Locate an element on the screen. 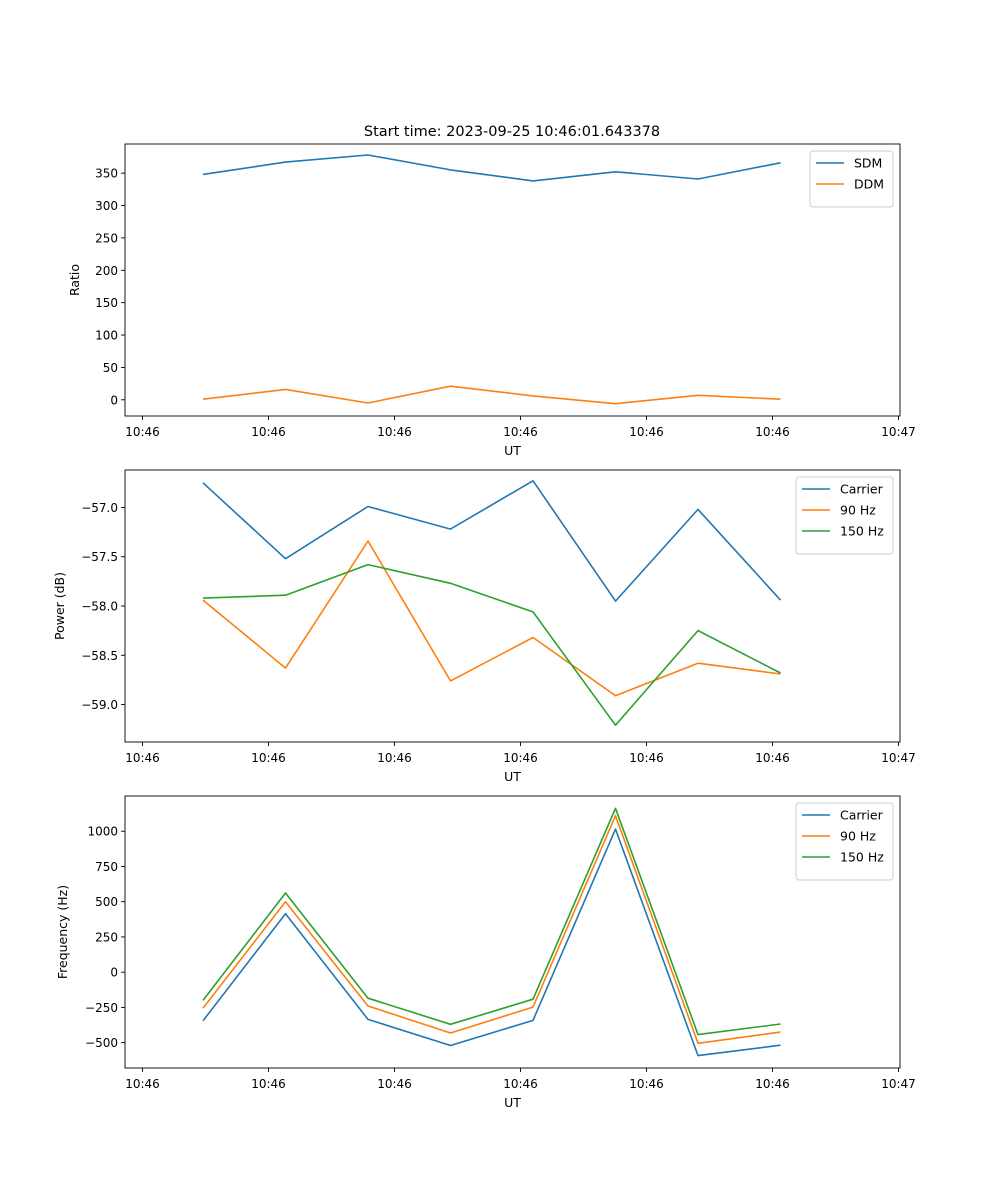 The width and height of the screenshot is (1000, 1200). y-tick-label: −57.0 is located at coordinates (99, 508).